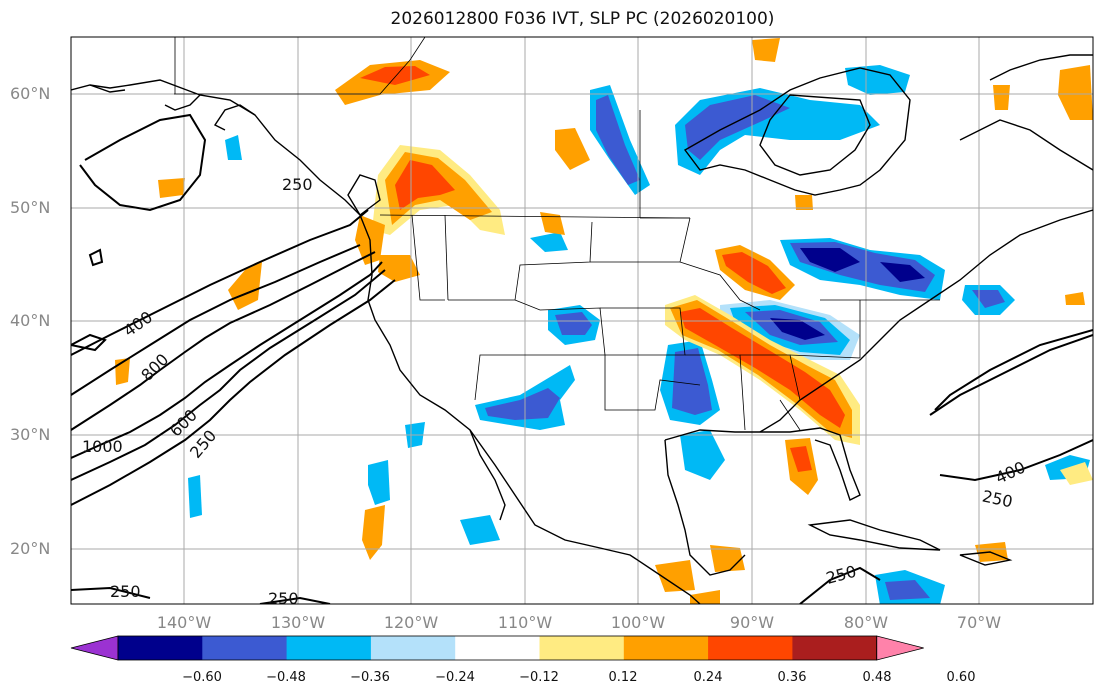 This screenshot has width=1105, height=698. I want to click on colorbar-tick-label: −0.60, so click(202, 677).